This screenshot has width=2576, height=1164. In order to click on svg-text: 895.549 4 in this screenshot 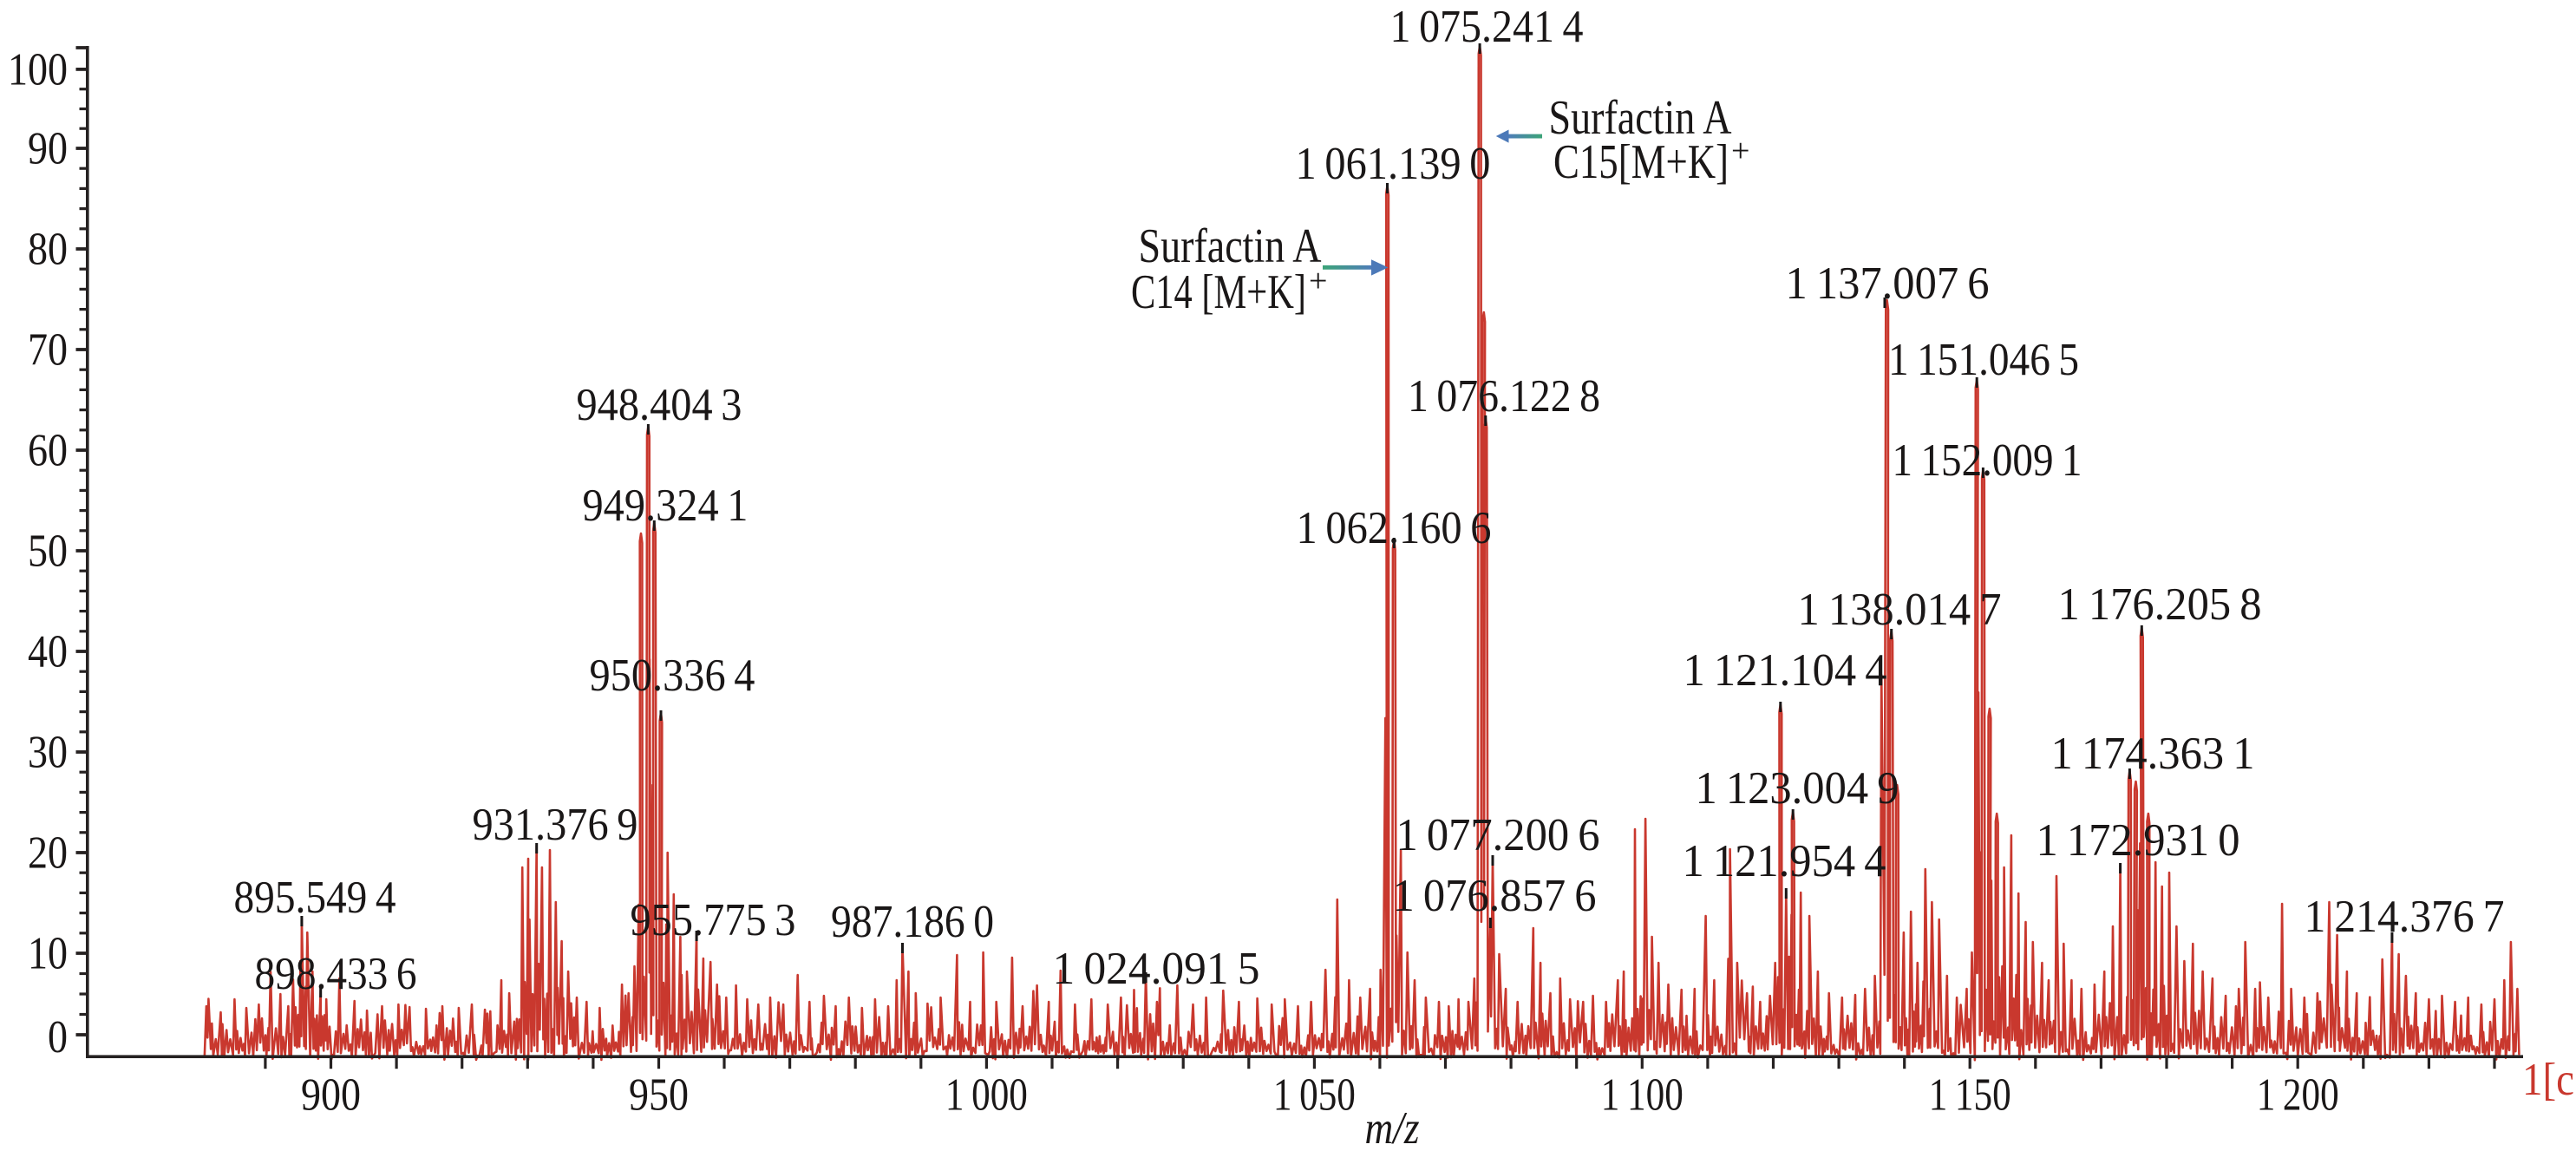, I will do `click(315, 898)`.